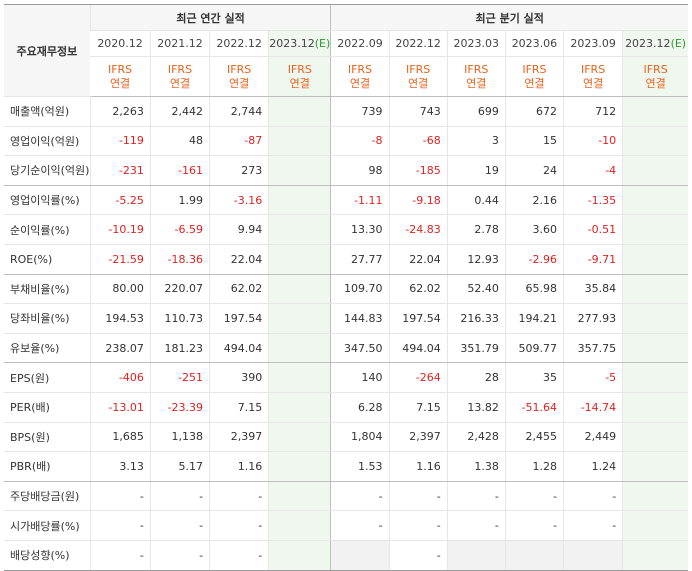  What do you see at coordinates (292, 43) in the screenshot?
I see `period-label: 2023.12` at bounding box center [292, 43].